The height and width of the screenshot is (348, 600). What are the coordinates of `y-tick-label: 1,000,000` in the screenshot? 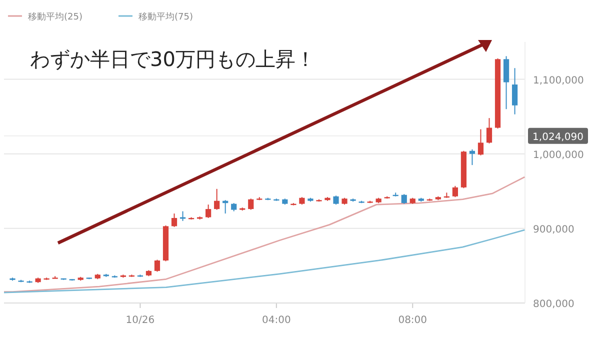 It's located at (558, 155).